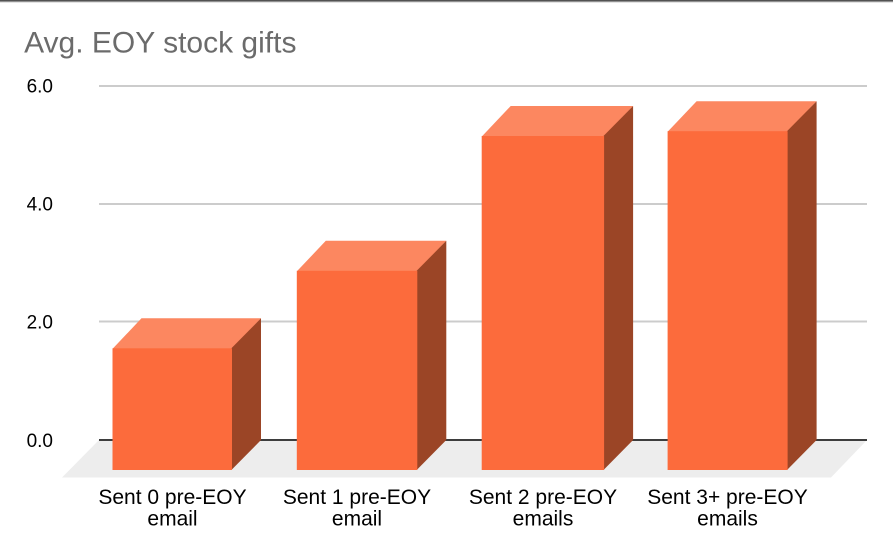  I want to click on svg-text: 2.0, so click(40, 322).